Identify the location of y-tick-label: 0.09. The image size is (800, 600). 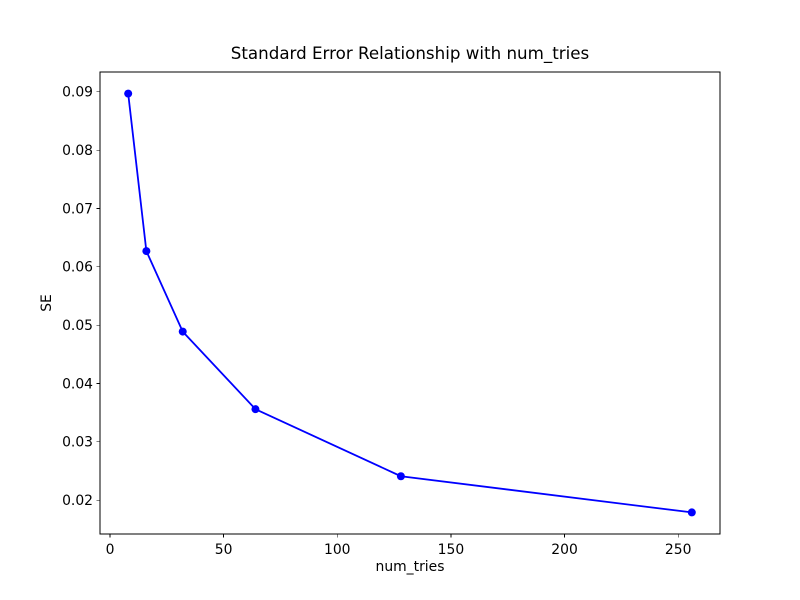
(77, 93).